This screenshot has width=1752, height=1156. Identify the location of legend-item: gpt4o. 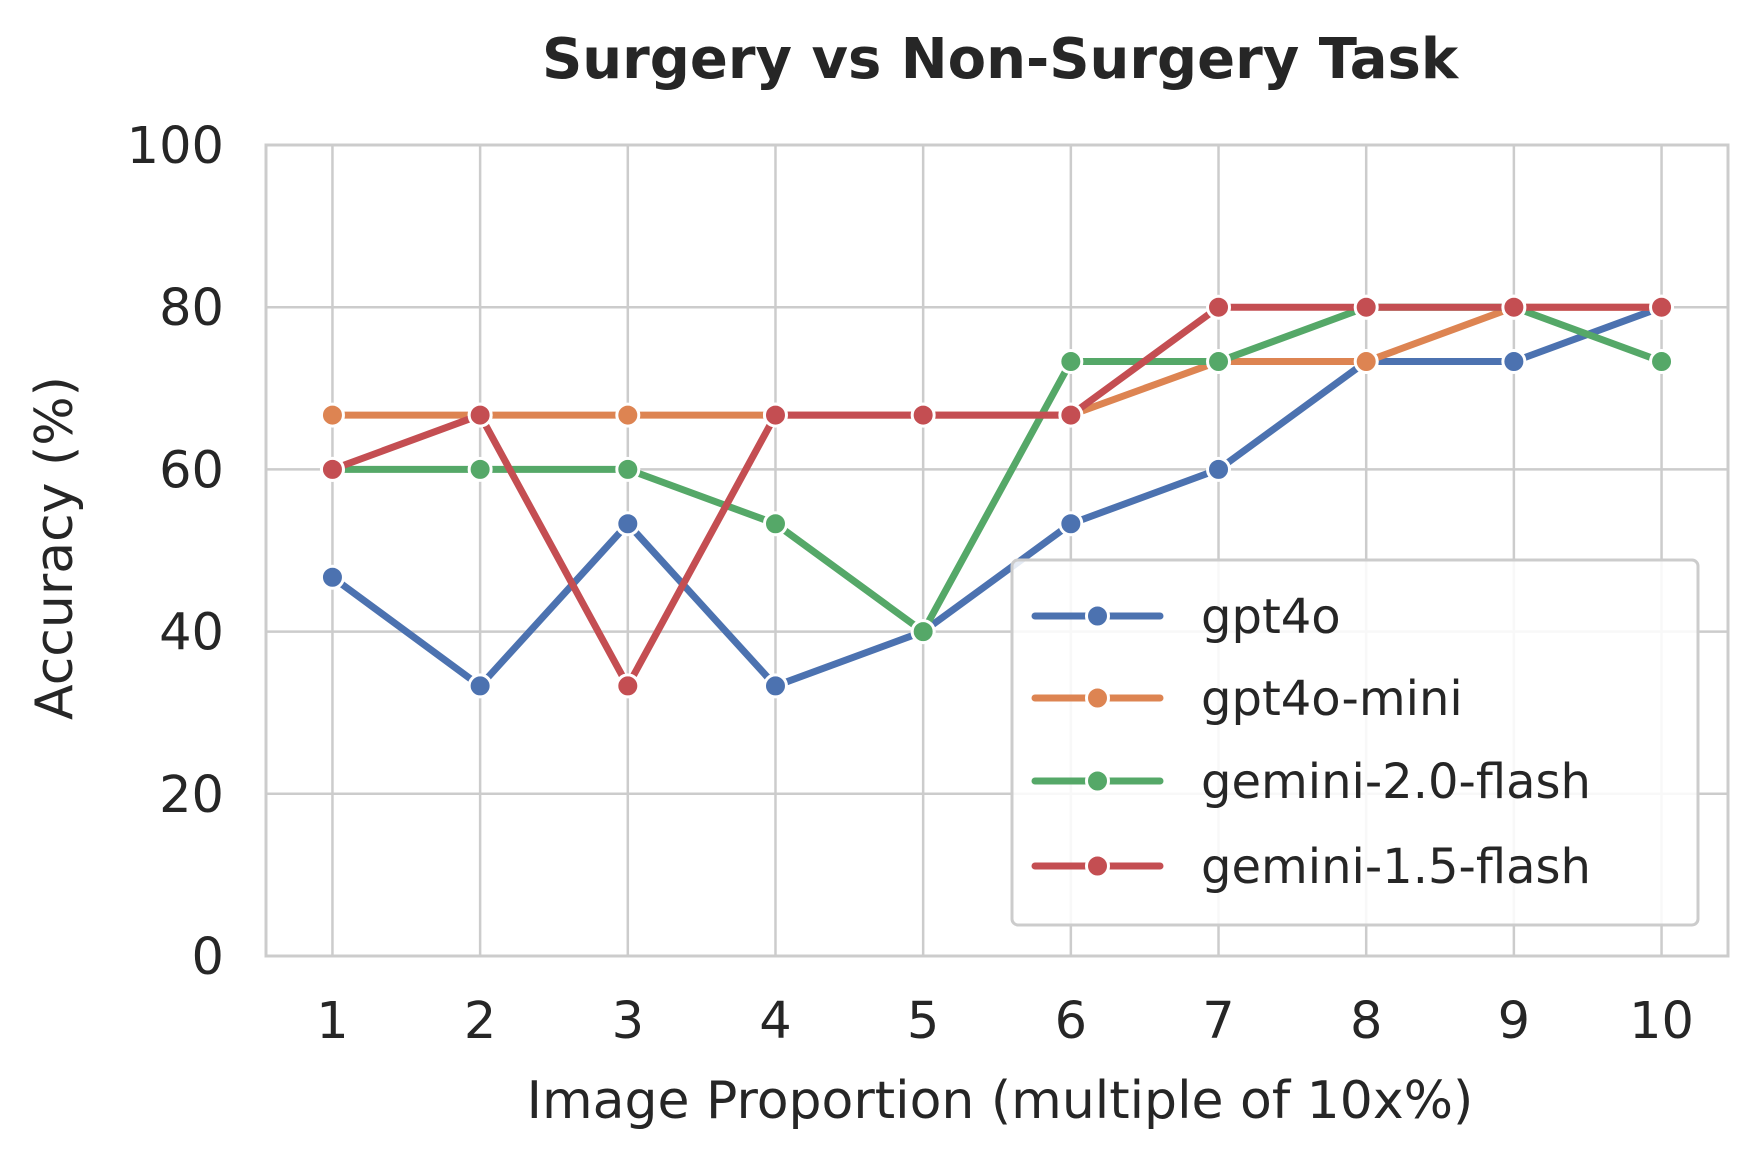
(1186, 617).